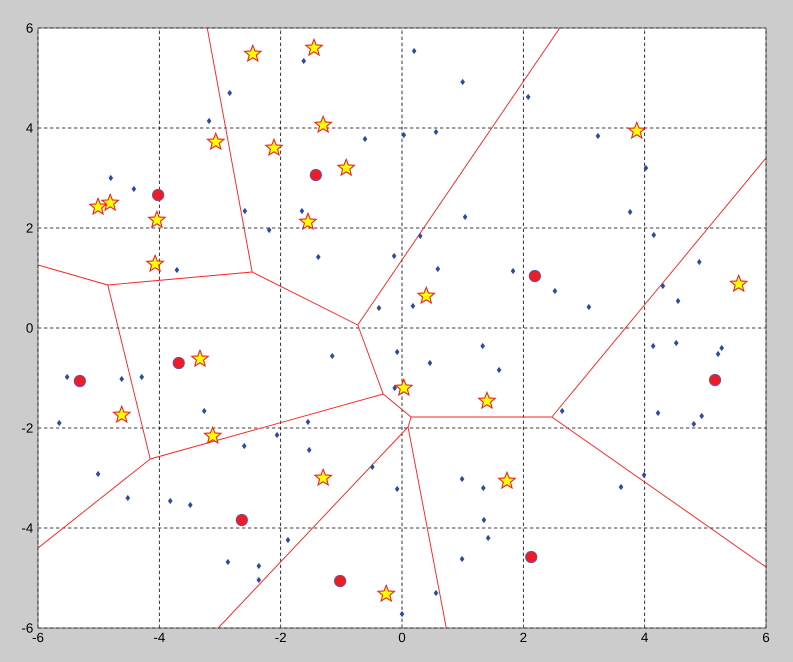  Describe the element at coordinates (29, 28) in the screenshot. I see `y-tick-label: 6` at that location.